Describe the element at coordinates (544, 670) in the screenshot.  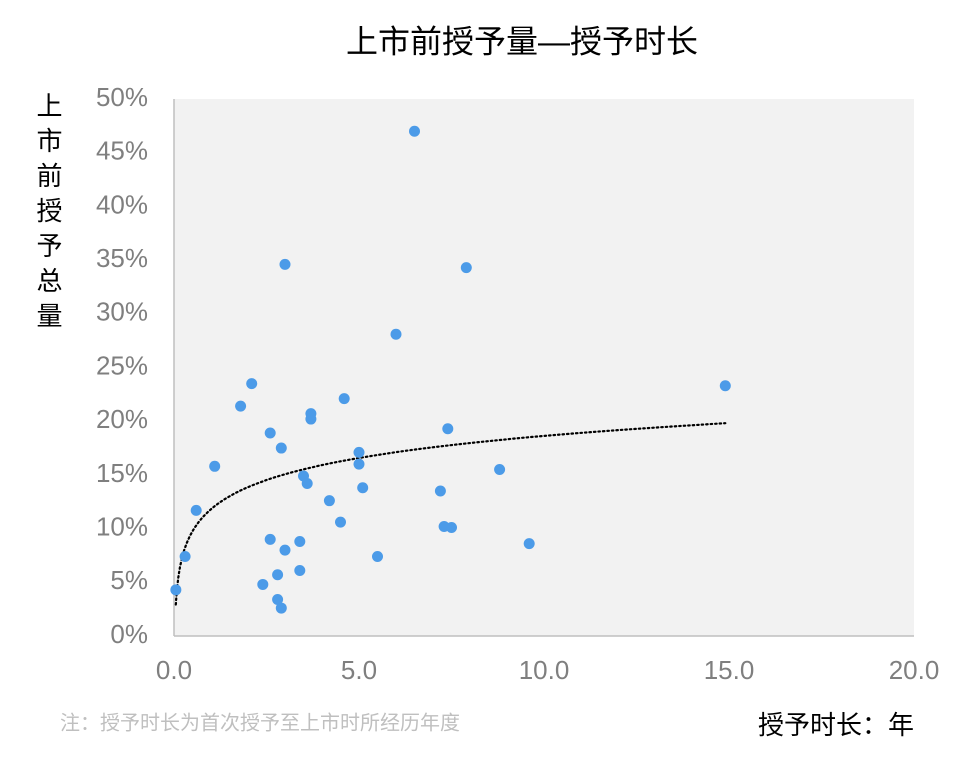
I see `x-tick-label: 10.0` at that location.